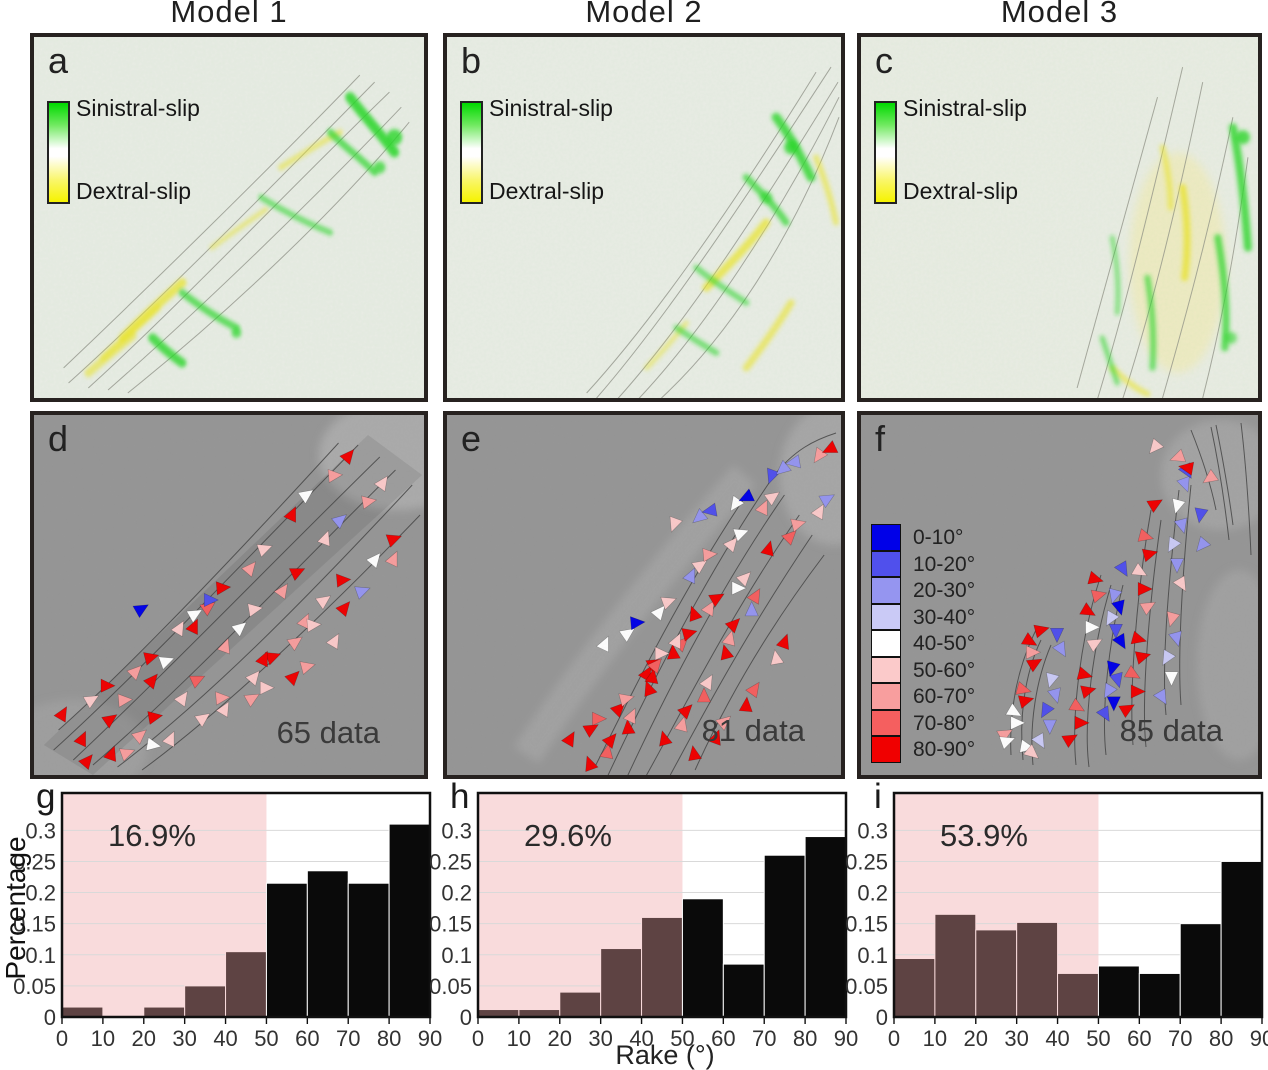 This screenshot has width=1268, height=1070. Describe the element at coordinates (665, 1055) in the screenshot. I see `x-axis-label: Rake (°)` at that location.